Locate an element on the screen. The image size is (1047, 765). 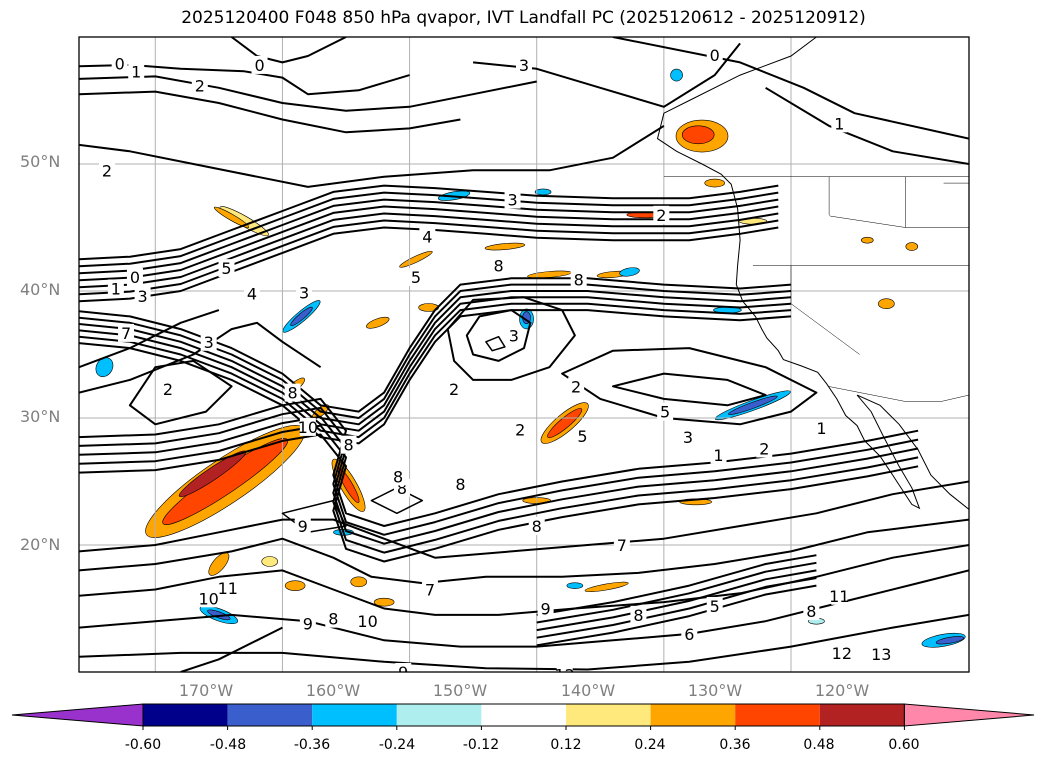
lon-label-160w: 160°W is located at coordinates (333, 690).